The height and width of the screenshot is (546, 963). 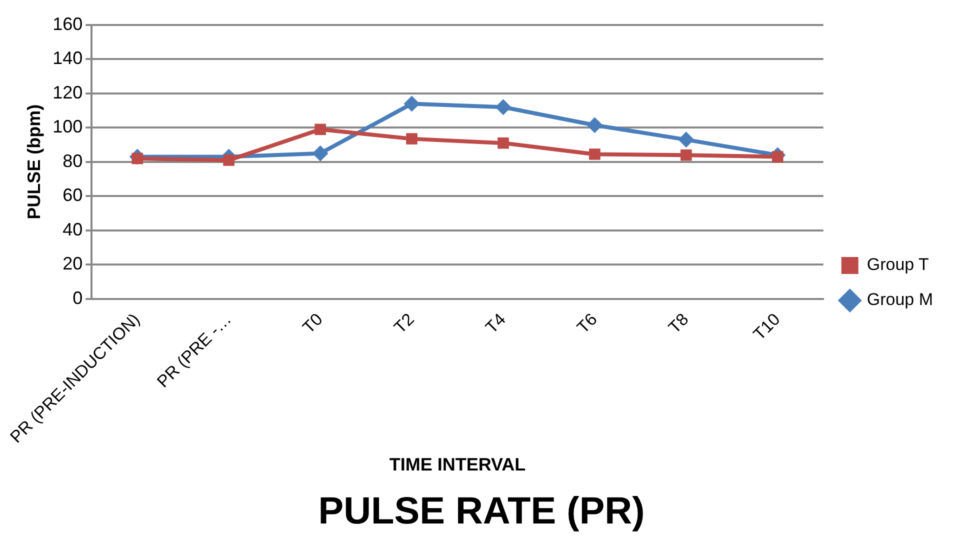 What do you see at coordinates (67, 24) in the screenshot?
I see `y-tick-label: 160` at bounding box center [67, 24].